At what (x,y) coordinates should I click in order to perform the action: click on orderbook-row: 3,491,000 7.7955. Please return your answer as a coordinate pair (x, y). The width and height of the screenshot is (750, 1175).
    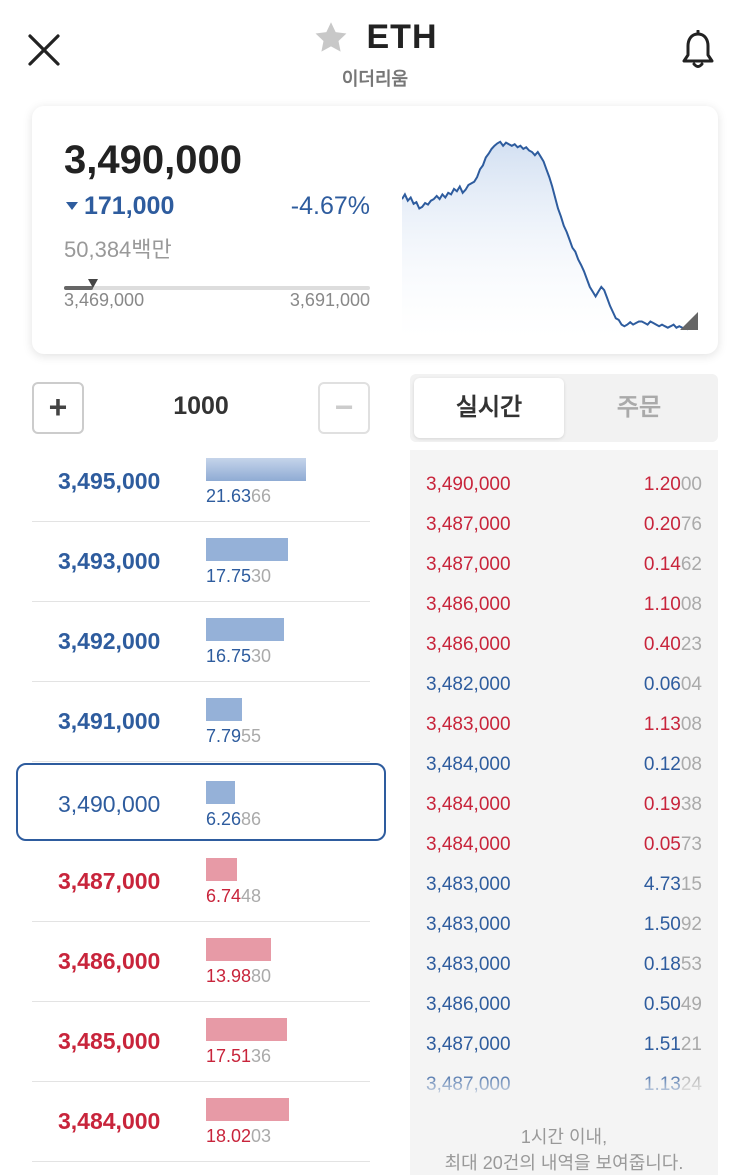
    Looking at the image, I should click on (201, 722).